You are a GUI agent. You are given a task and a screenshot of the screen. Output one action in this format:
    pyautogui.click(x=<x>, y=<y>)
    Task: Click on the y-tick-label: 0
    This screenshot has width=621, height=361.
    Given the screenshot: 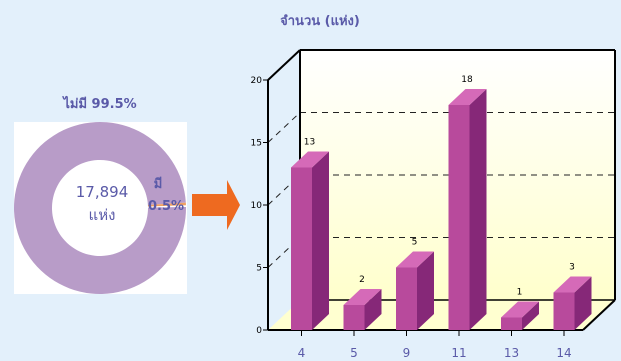 What is the action you would take?
    pyautogui.click(x=259, y=331)
    